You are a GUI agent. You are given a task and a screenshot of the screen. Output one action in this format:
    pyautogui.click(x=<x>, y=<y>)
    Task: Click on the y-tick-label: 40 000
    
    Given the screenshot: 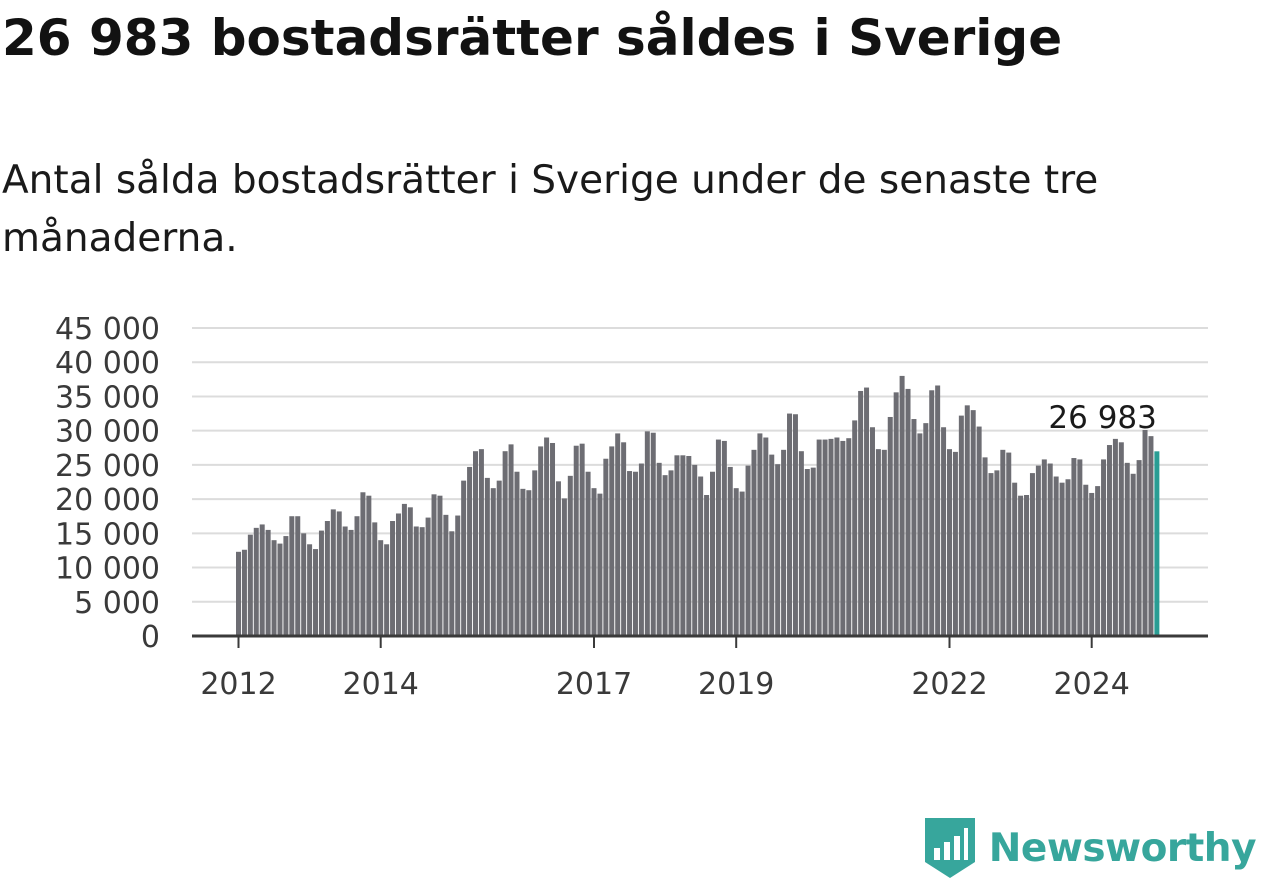 What is the action you would take?
    pyautogui.click(x=107, y=363)
    